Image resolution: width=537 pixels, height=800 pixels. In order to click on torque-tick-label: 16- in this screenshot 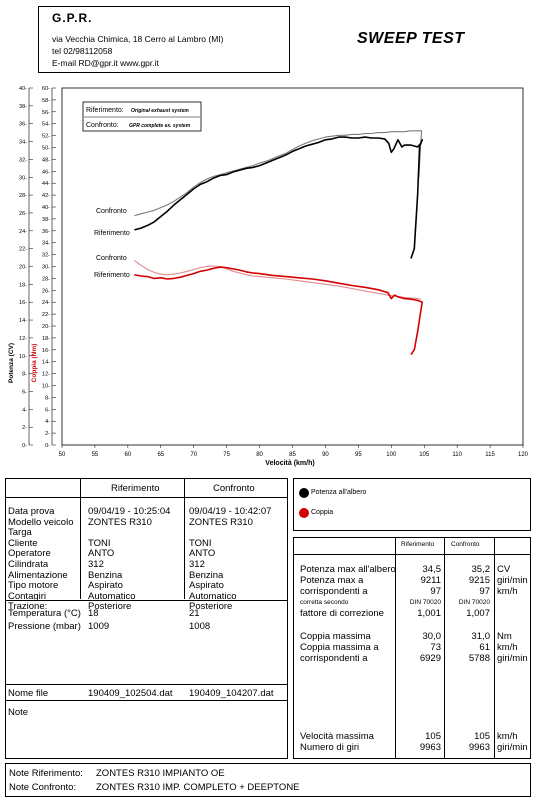, I will do `click(46, 351)`.